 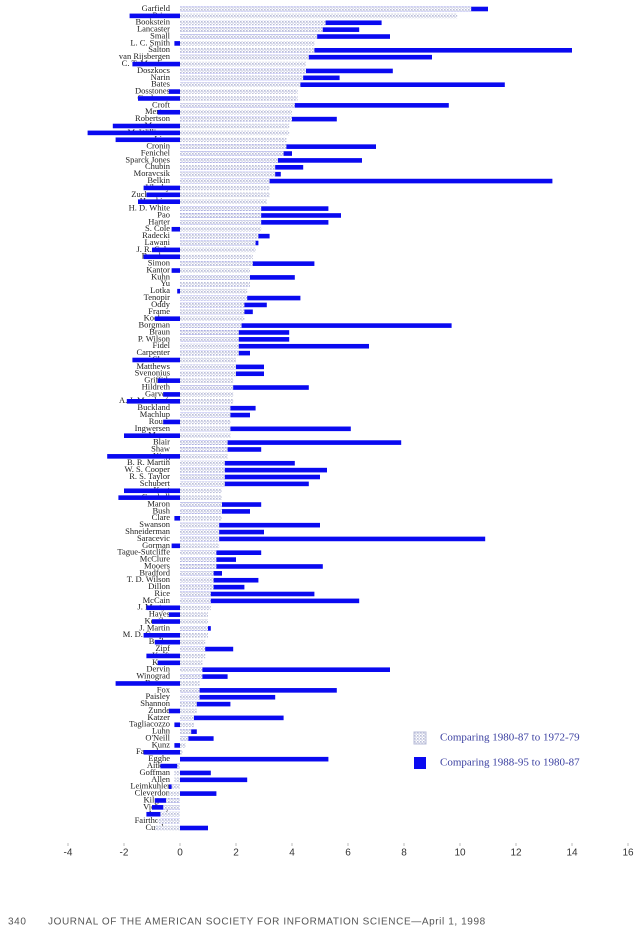 What do you see at coordinates (153, 29) in the screenshot?
I see `category-label: Lancaster` at bounding box center [153, 29].